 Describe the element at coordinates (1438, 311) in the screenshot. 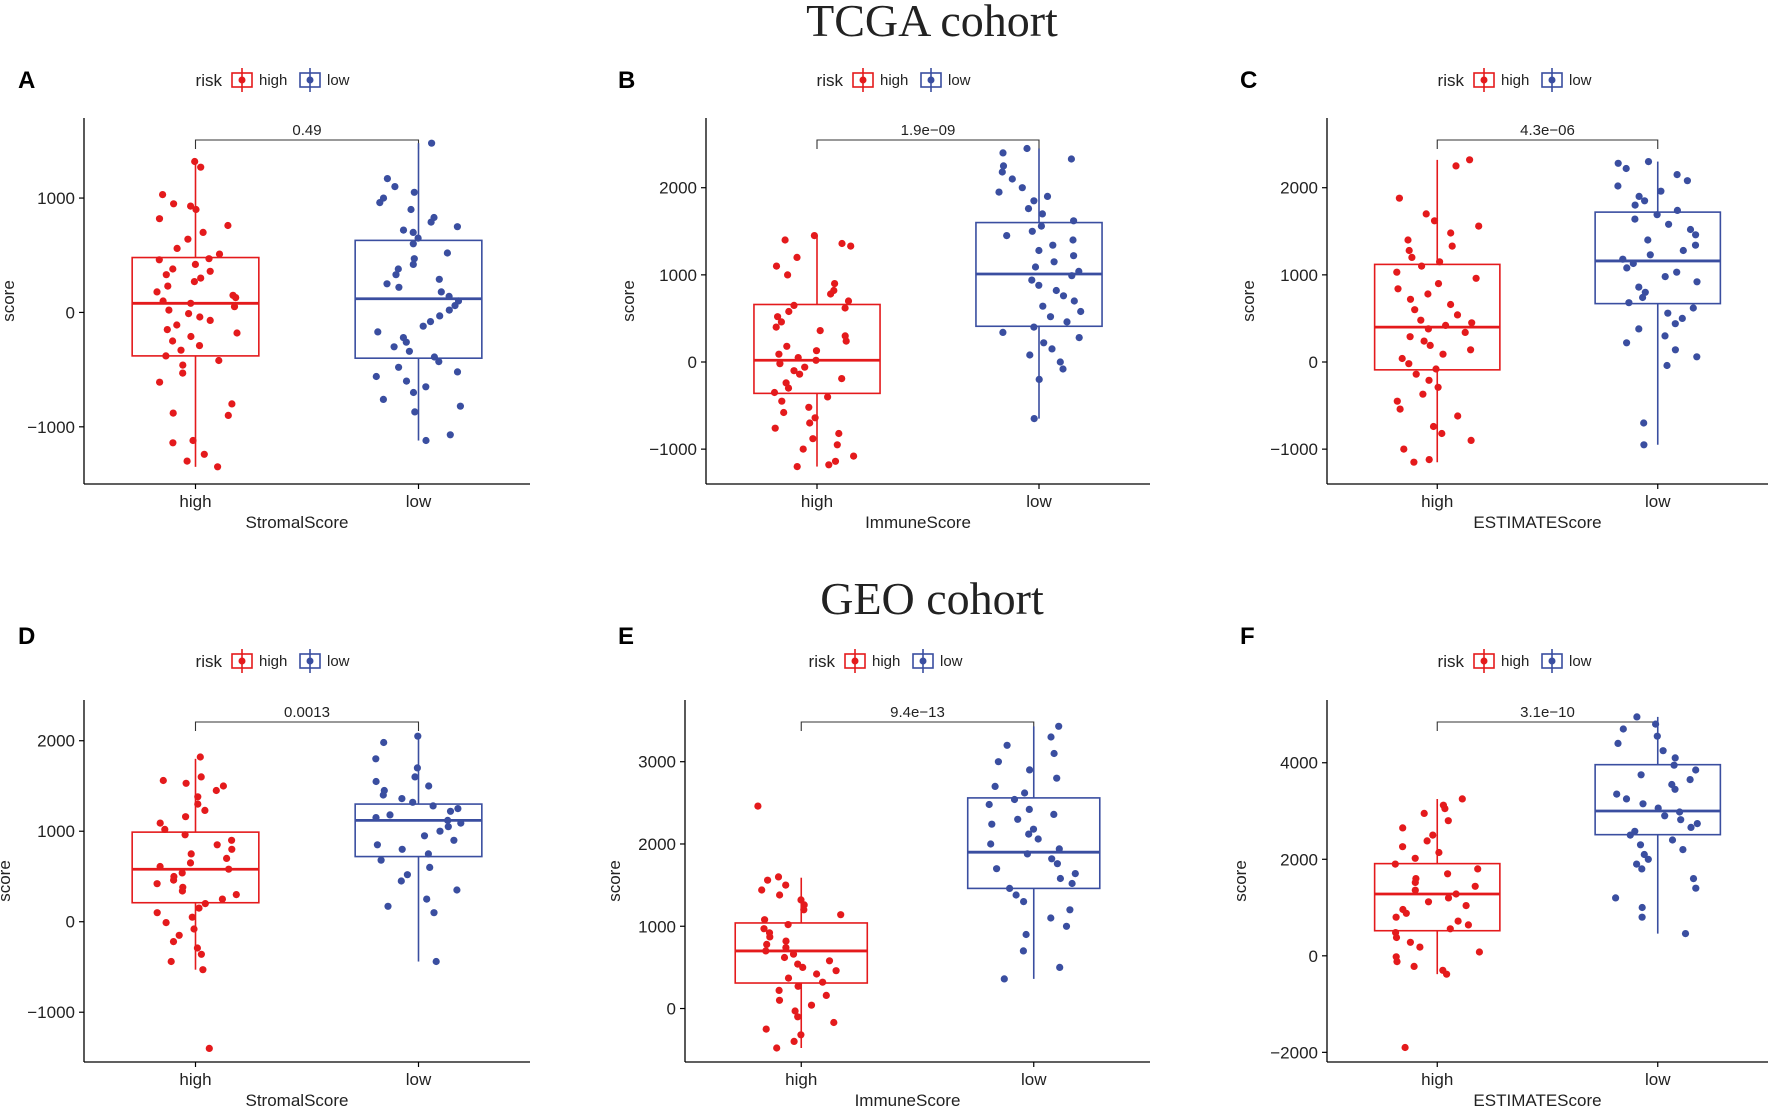

I see `points-high` at that location.